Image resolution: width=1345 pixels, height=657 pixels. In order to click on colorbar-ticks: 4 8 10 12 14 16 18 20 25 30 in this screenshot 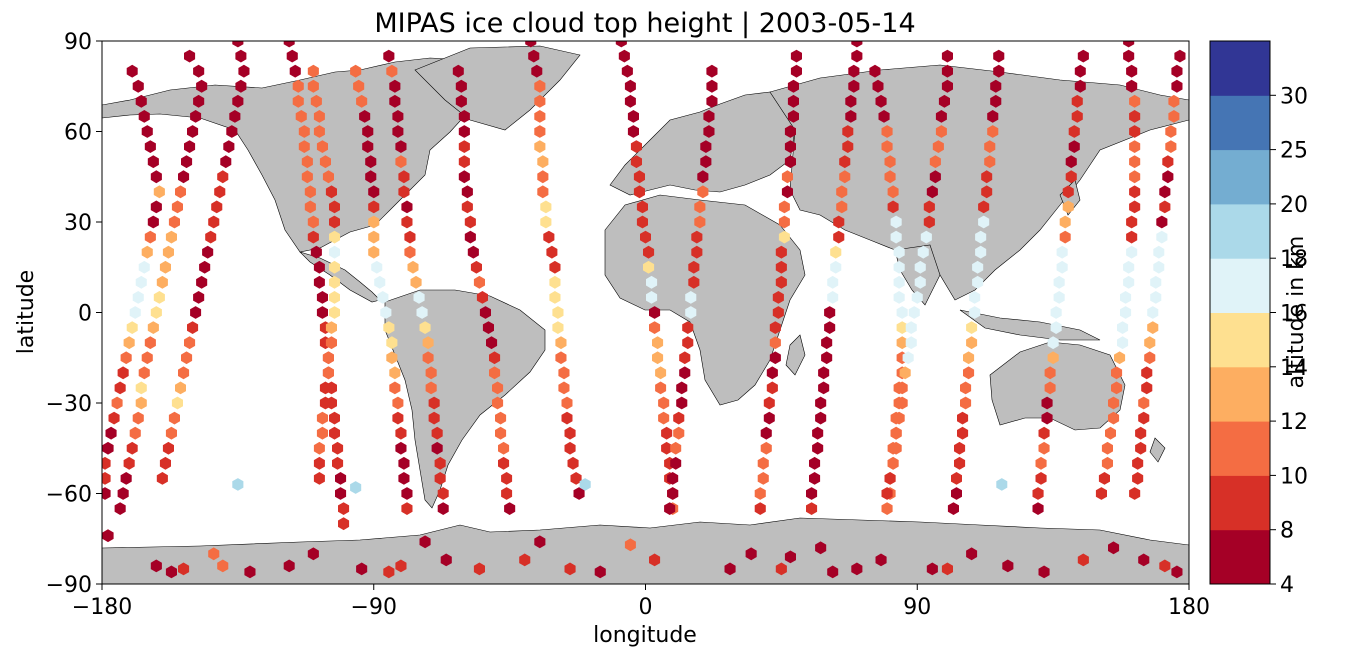, I will do `click(1289, 341)`.